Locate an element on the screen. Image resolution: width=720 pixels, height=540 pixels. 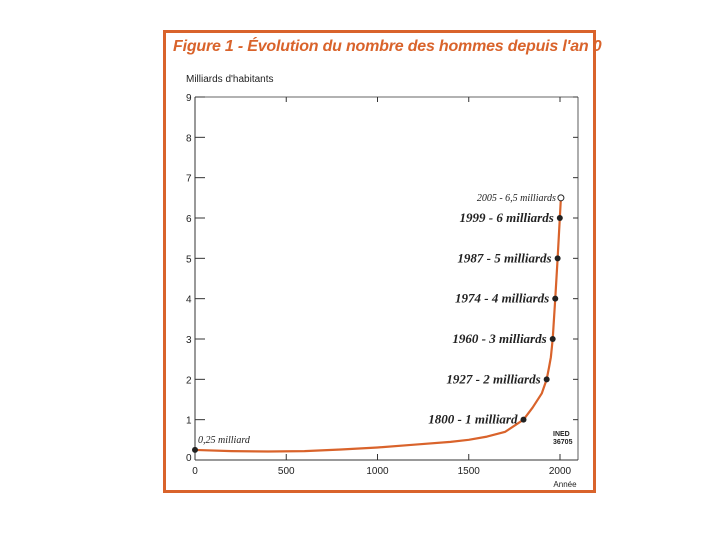
source-note: INED 36705 is located at coordinates (562, 439).